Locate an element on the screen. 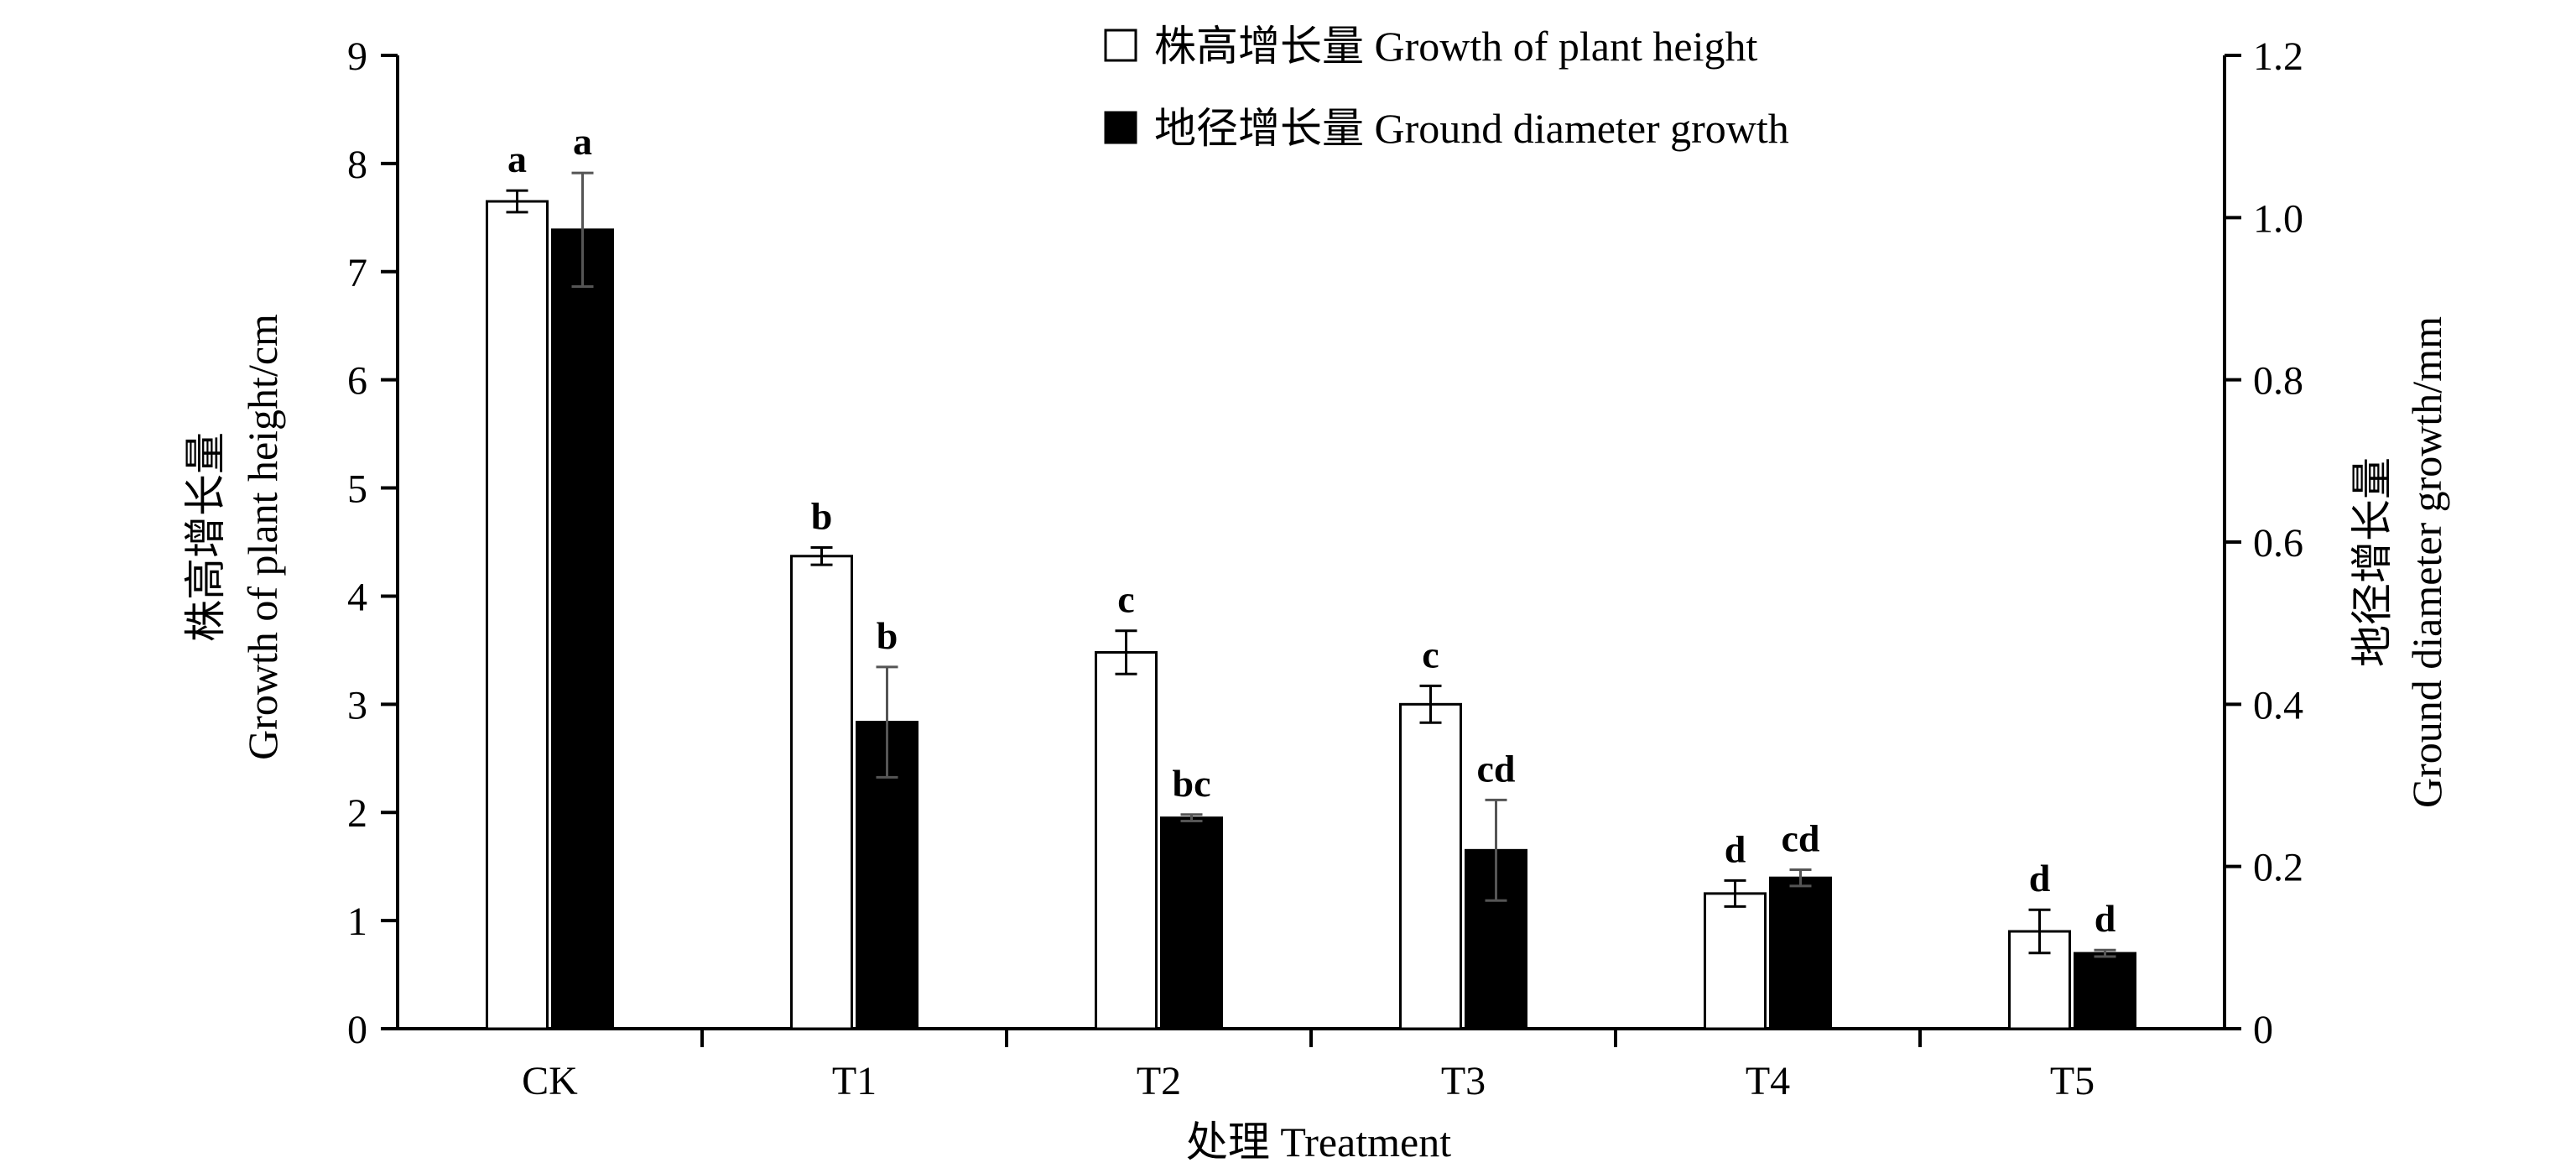 The image size is (2576, 1168). legend-swatch-ground-diameter is located at coordinates (1120, 128).